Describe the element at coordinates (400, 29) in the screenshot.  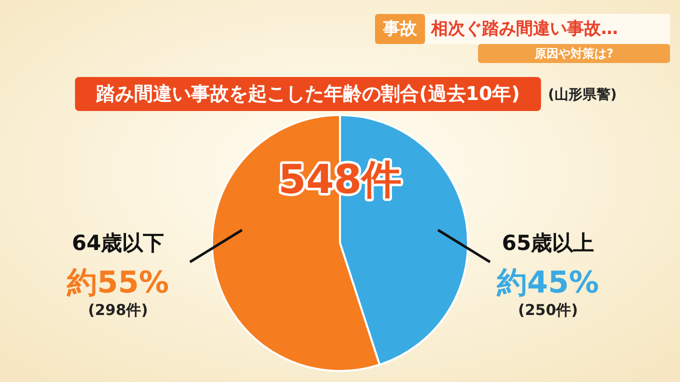
I see `text: 事故` at that location.